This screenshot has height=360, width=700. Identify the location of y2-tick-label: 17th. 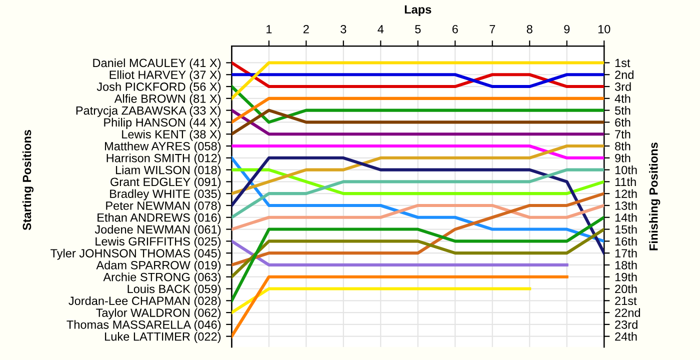
(626, 253).